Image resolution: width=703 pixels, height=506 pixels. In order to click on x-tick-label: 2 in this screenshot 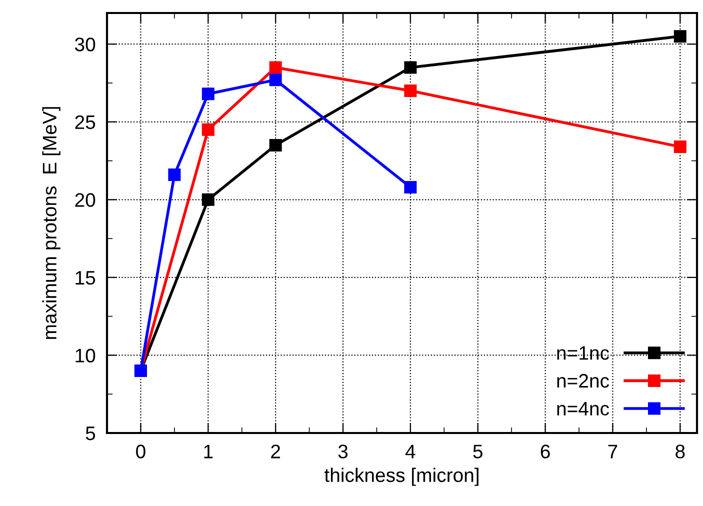, I will do `click(275, 451)`.